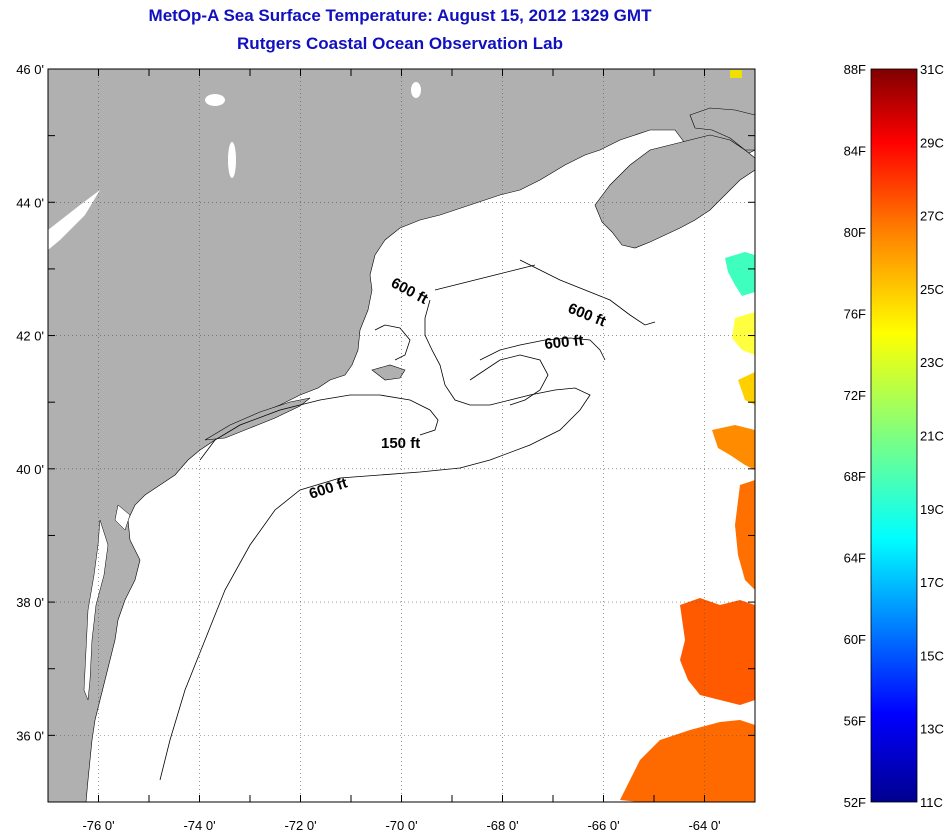 The width and height of the screenshot is (952, 840). I want to click on colorbar-f-label: 52F, so click(855, 802).